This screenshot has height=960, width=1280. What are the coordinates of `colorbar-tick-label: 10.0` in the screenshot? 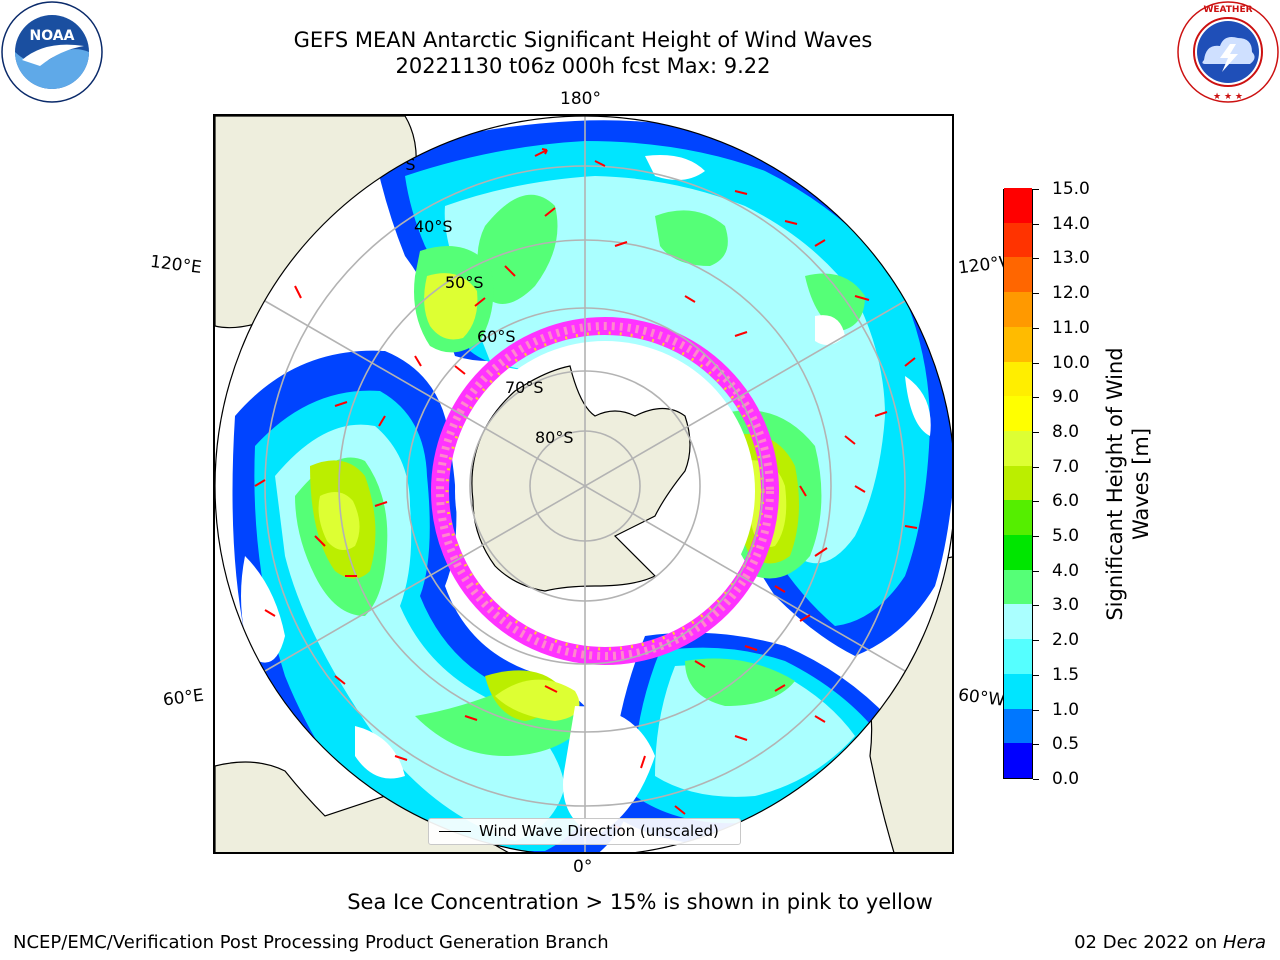 It's located at (1071, 362).